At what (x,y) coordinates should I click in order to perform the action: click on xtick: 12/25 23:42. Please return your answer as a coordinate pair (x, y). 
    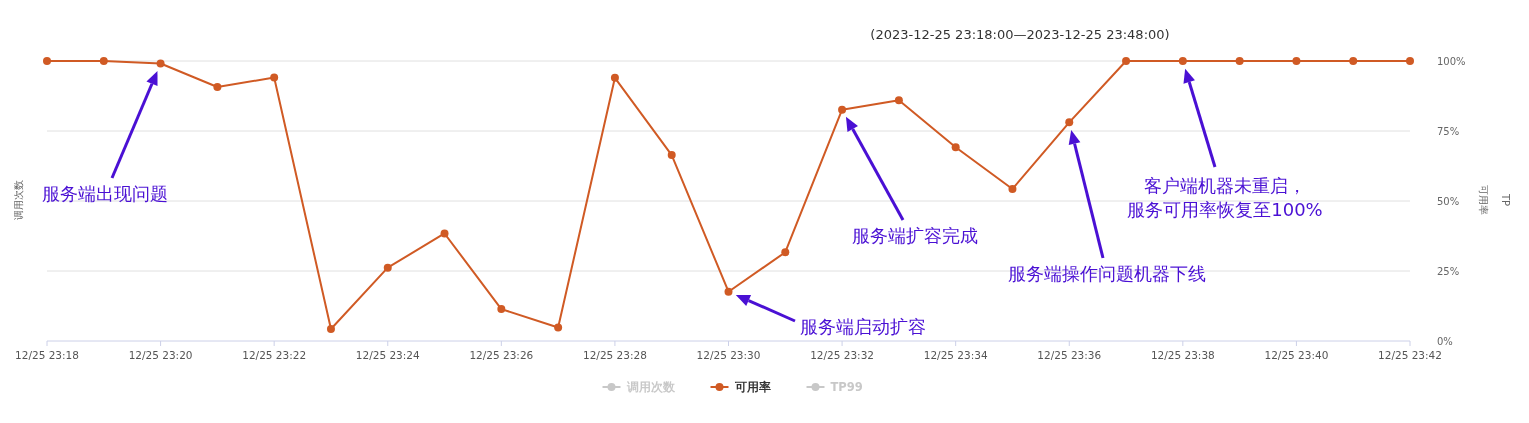
    Looking at the image, I should click on (1410, 355).